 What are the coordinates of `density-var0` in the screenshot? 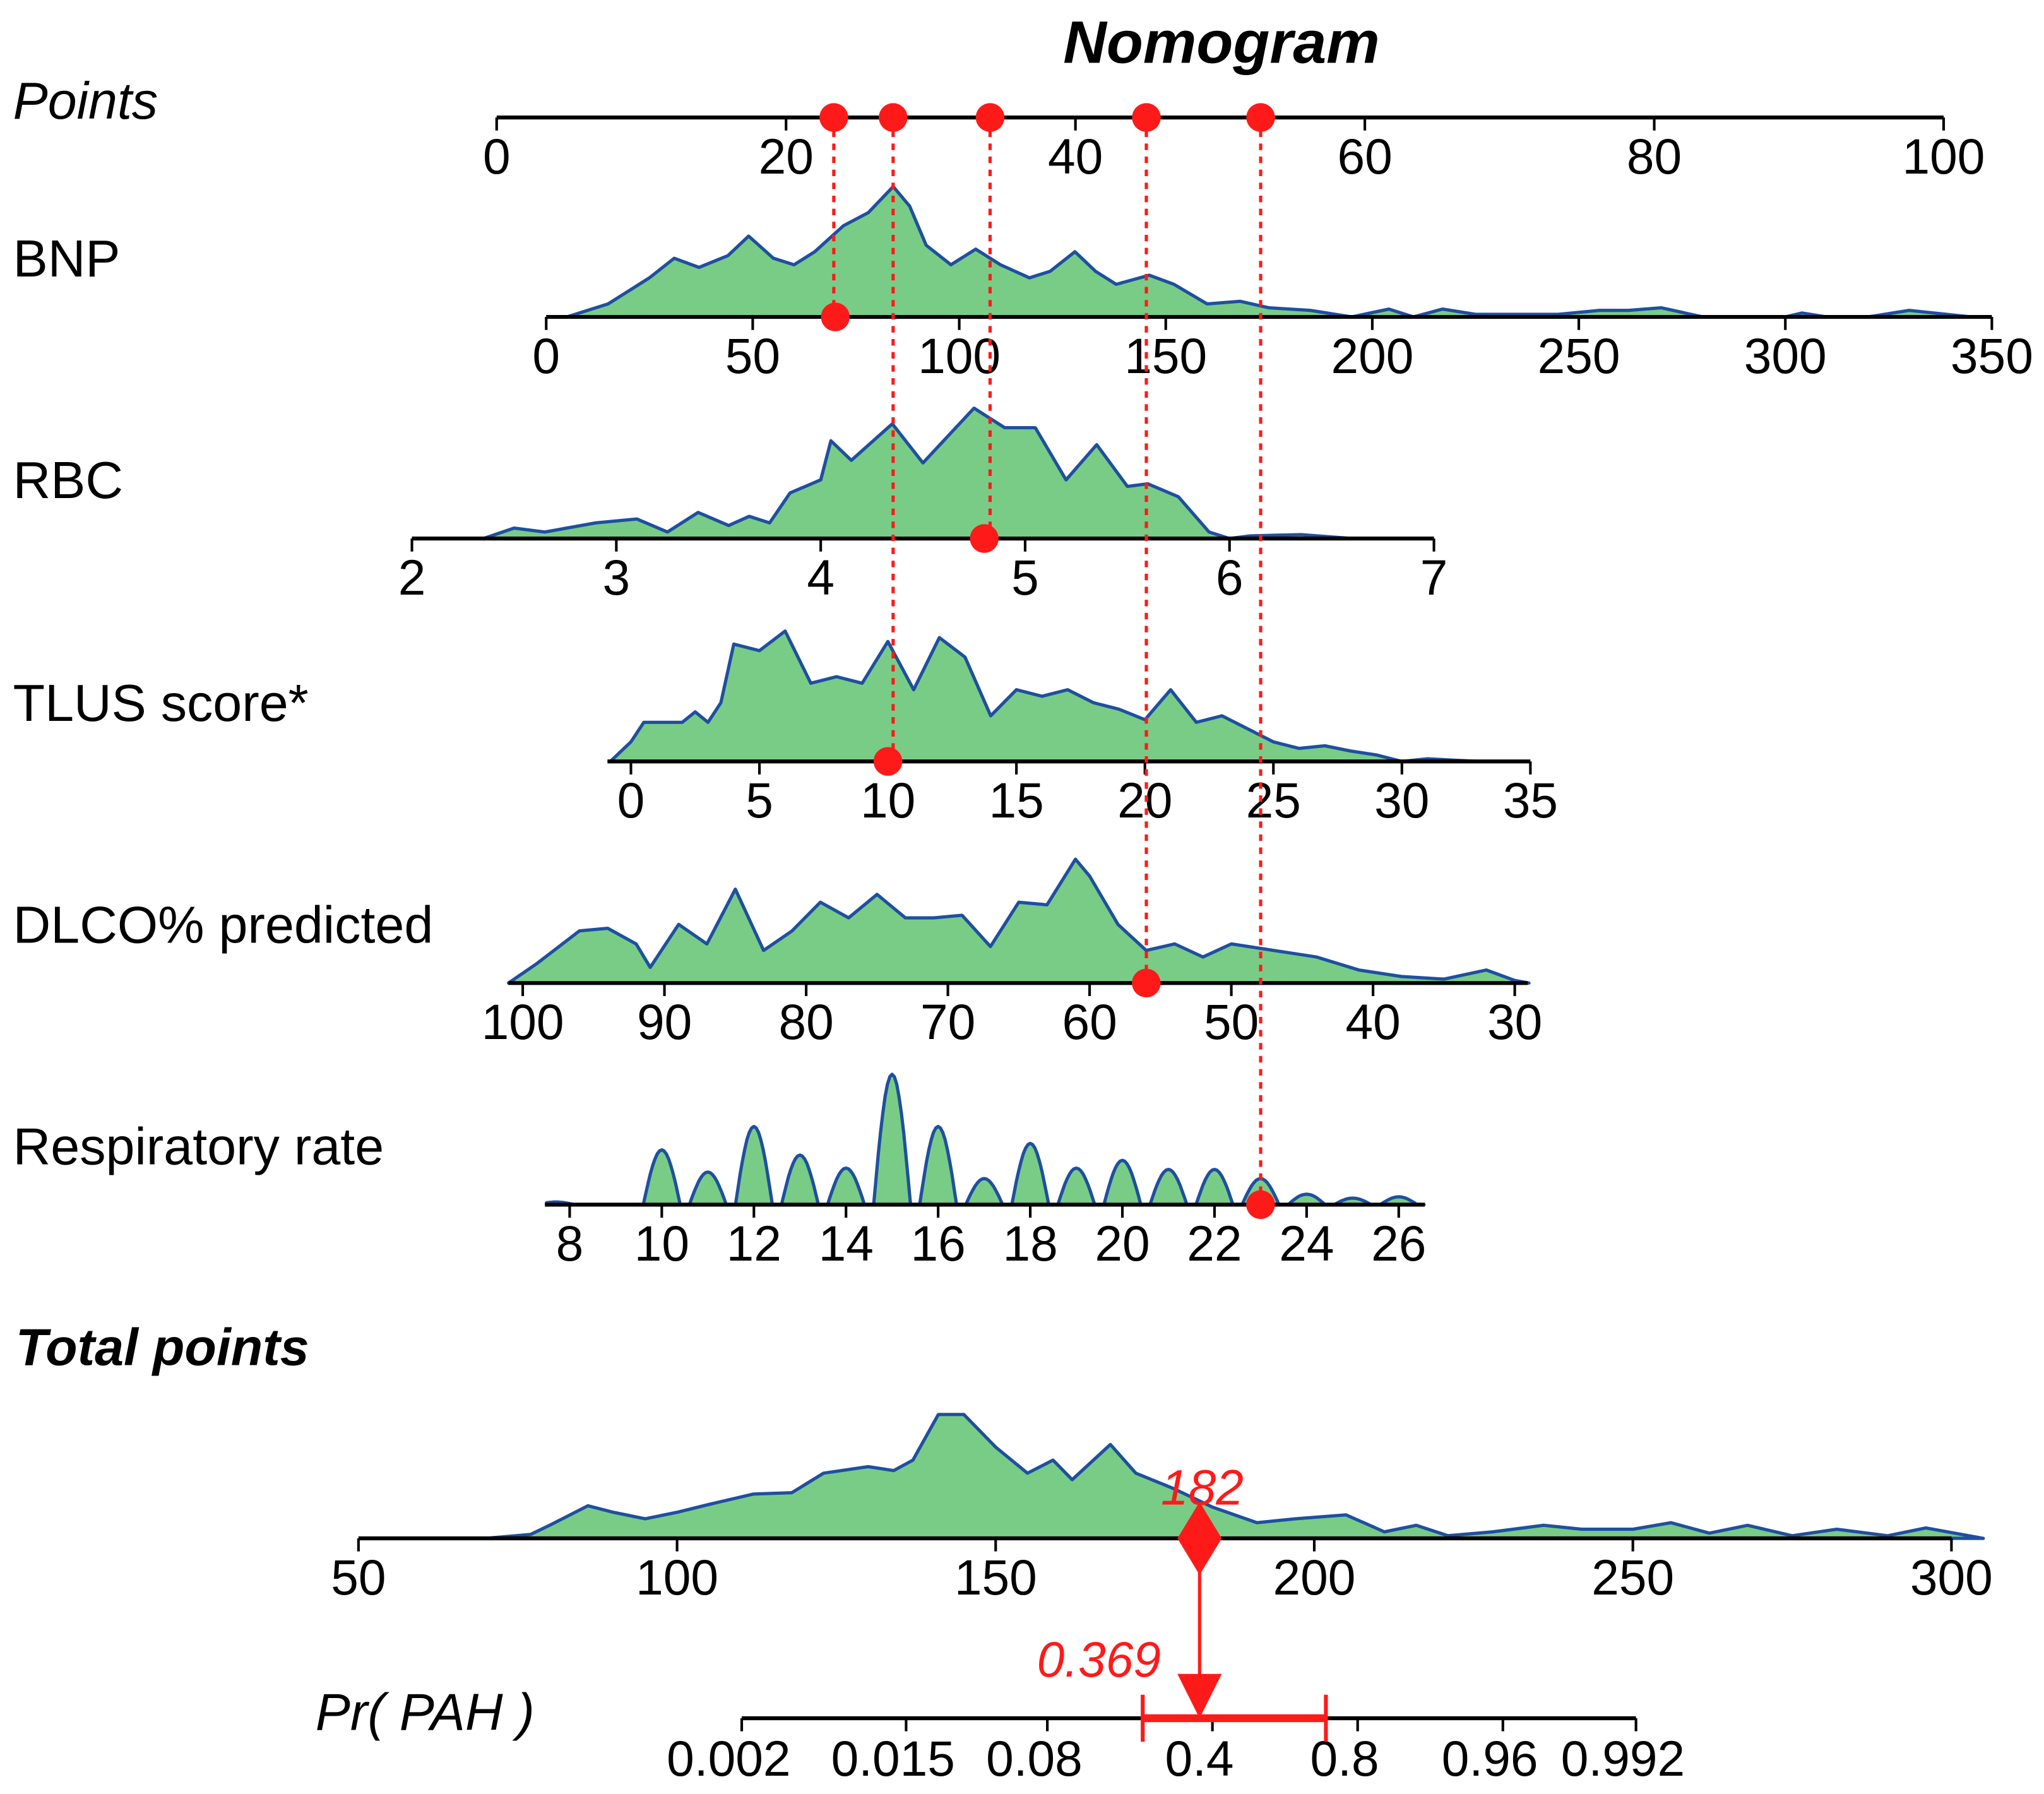 It's located at (1269, 252).